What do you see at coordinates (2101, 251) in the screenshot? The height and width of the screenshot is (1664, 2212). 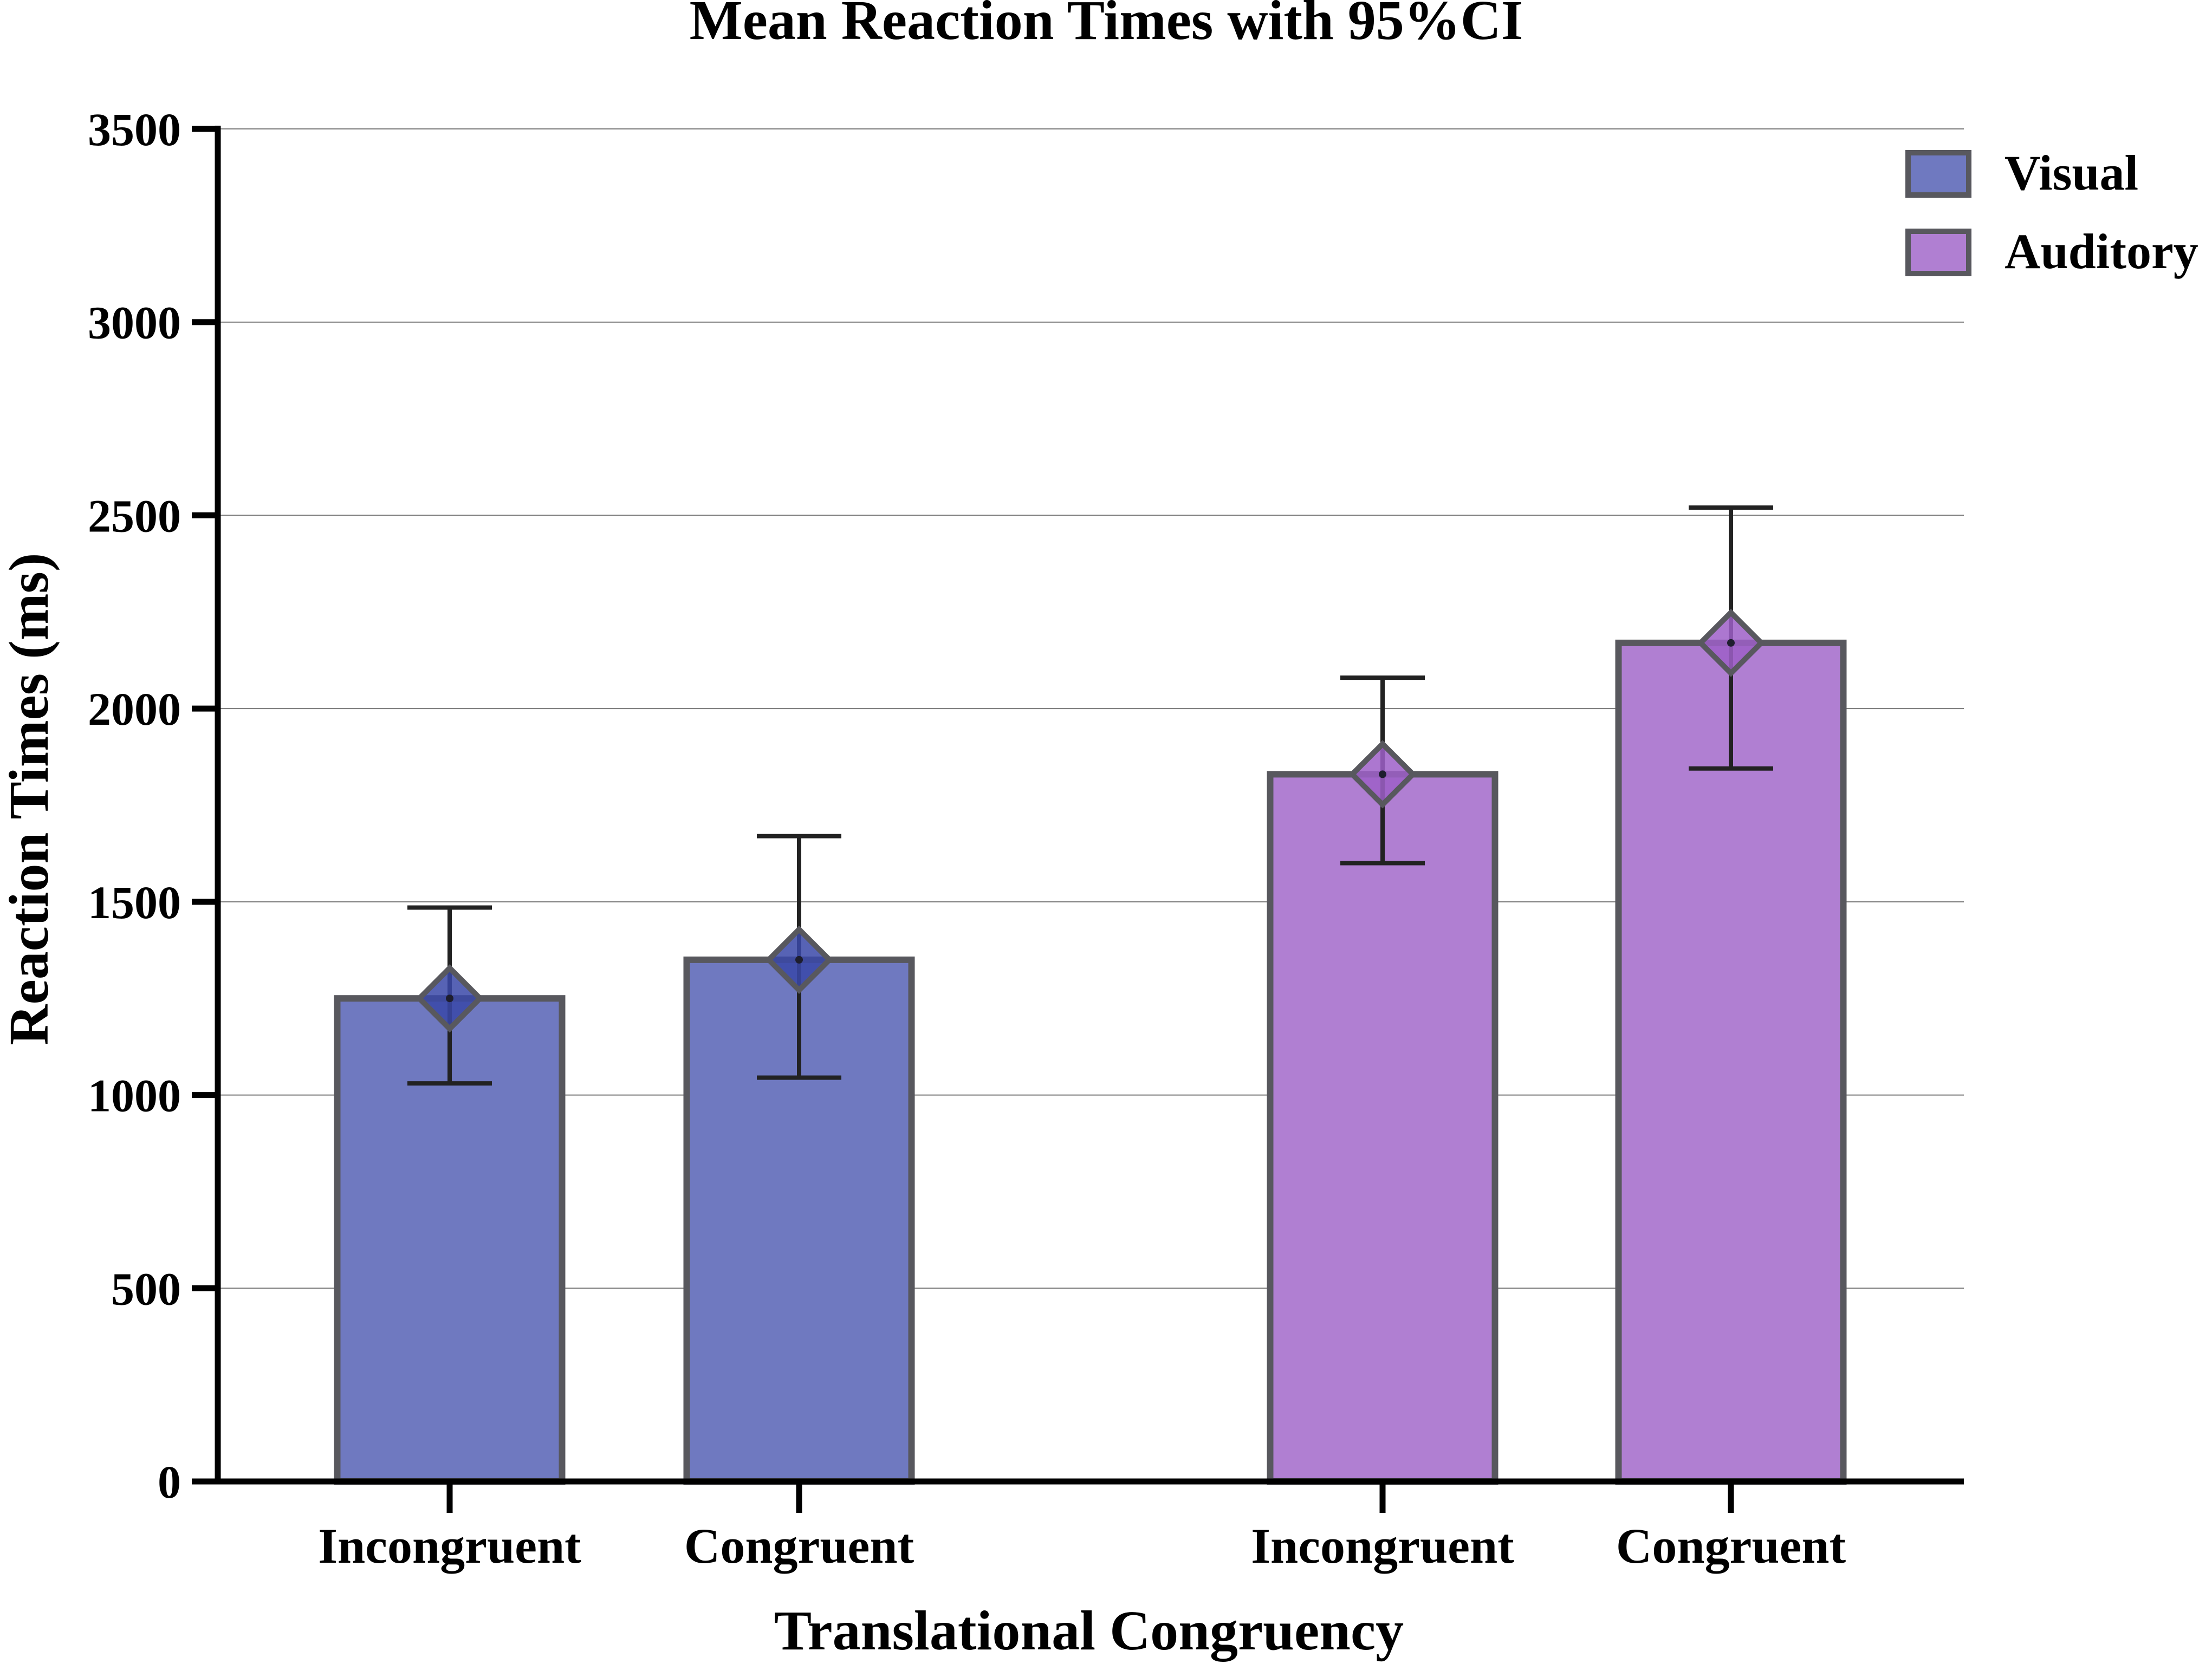 I see `legend-label: Auditory` at bounding box center [2101, 251].